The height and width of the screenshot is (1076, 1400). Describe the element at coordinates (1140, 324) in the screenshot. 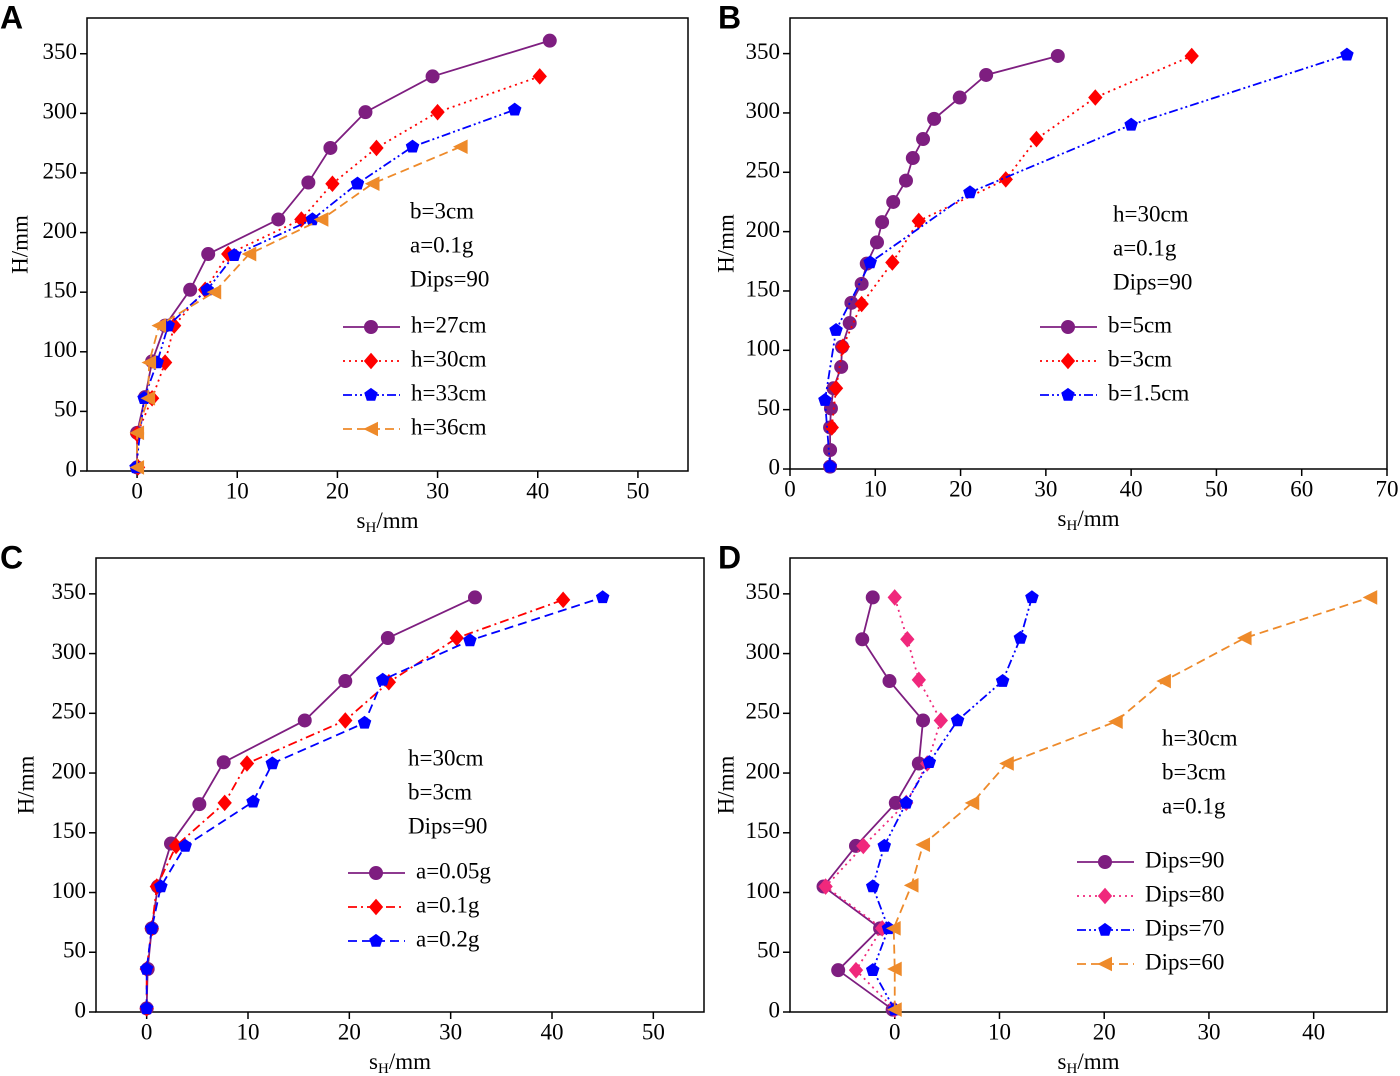

I see `legend-label: b=5cm` at that location.